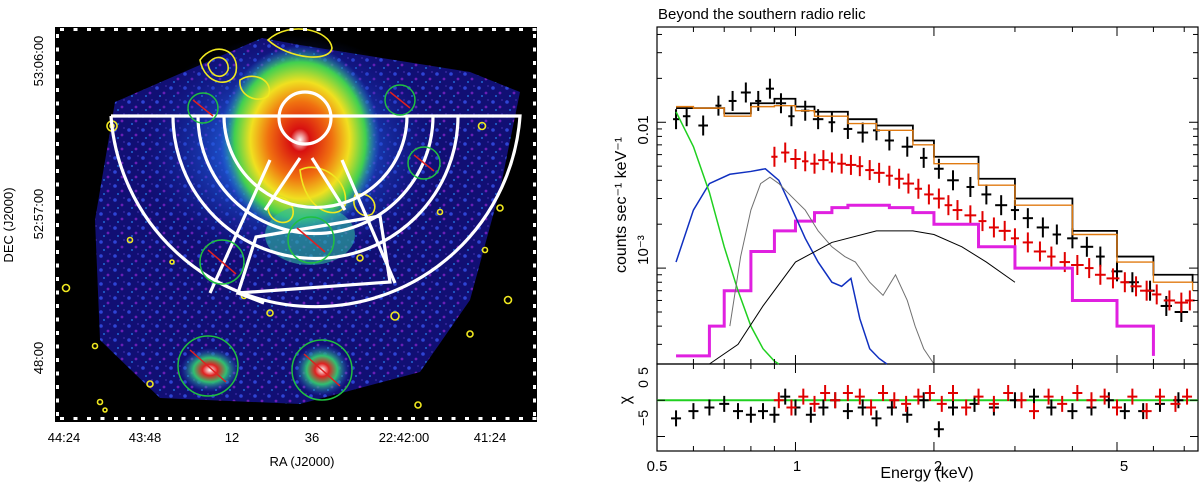 This screenshot has height=482, width=1200. Describe the element at coordinates (938, 466) in the screenshot. I see `x-tick-label: 2` at that location.